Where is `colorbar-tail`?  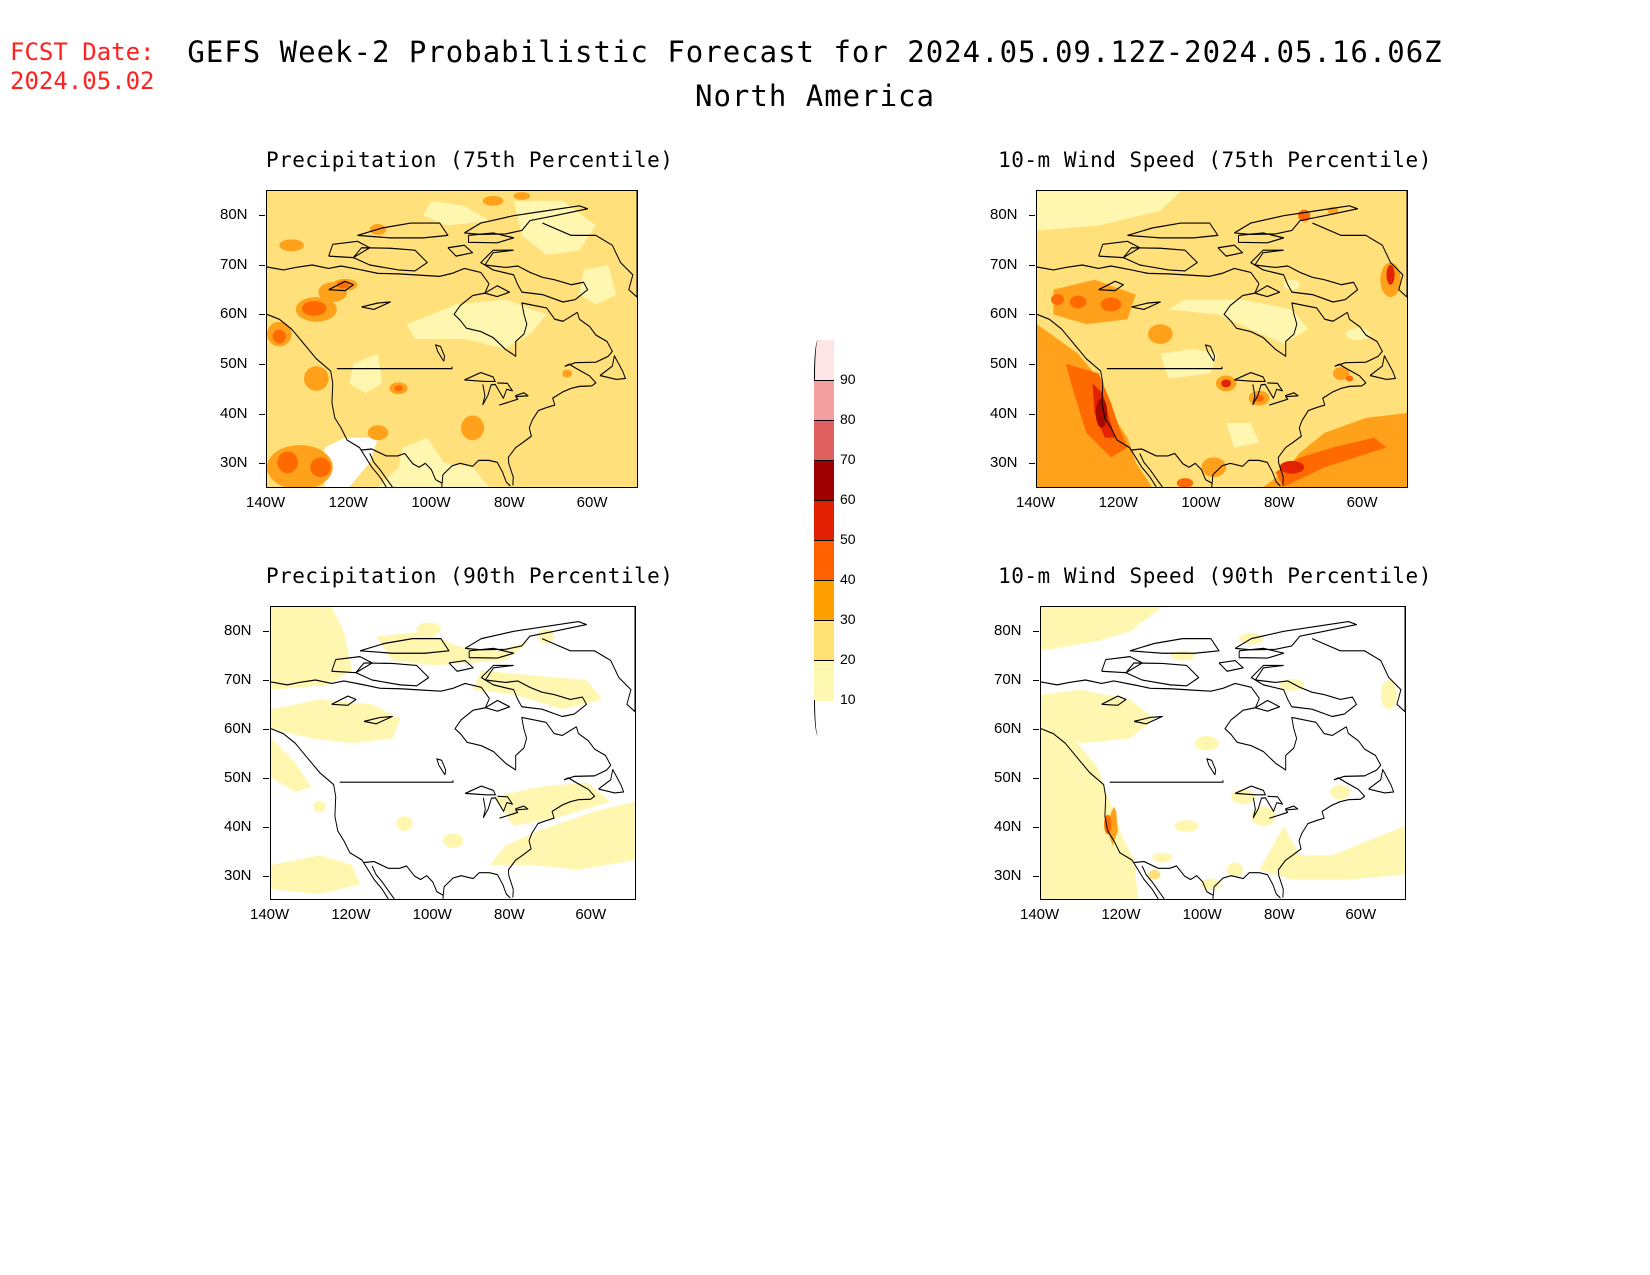 colorbar-tail is located at coordinates (817, 718).